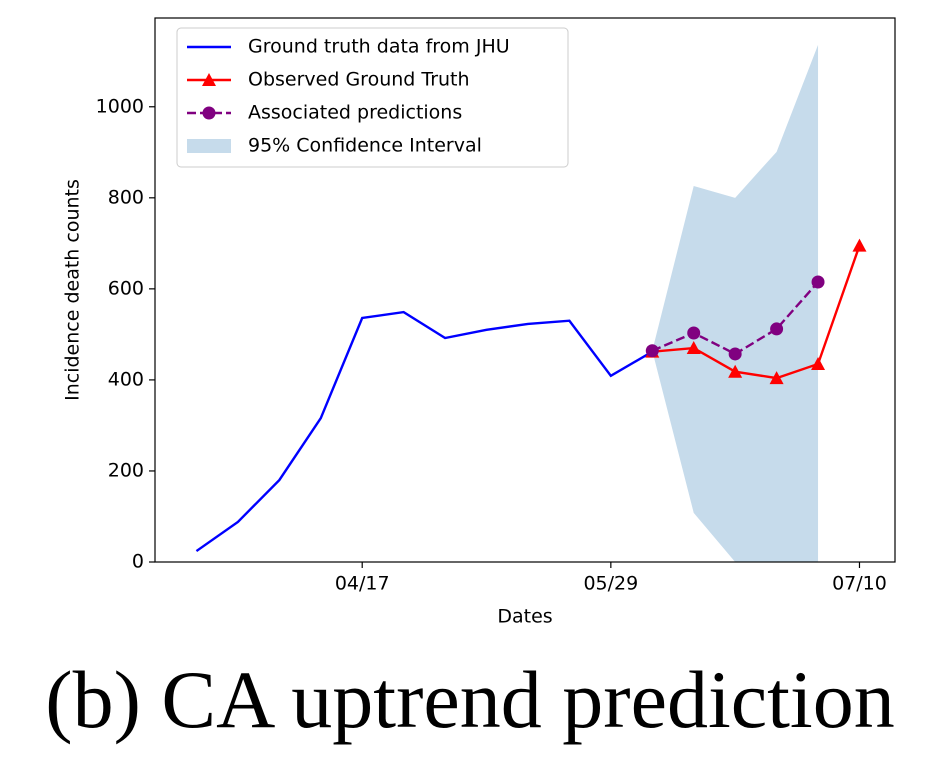  What do you see at coordinates (126, 197) in the screenshot?
I see `y-tick-label: 800` at bounding box center [126, 197].